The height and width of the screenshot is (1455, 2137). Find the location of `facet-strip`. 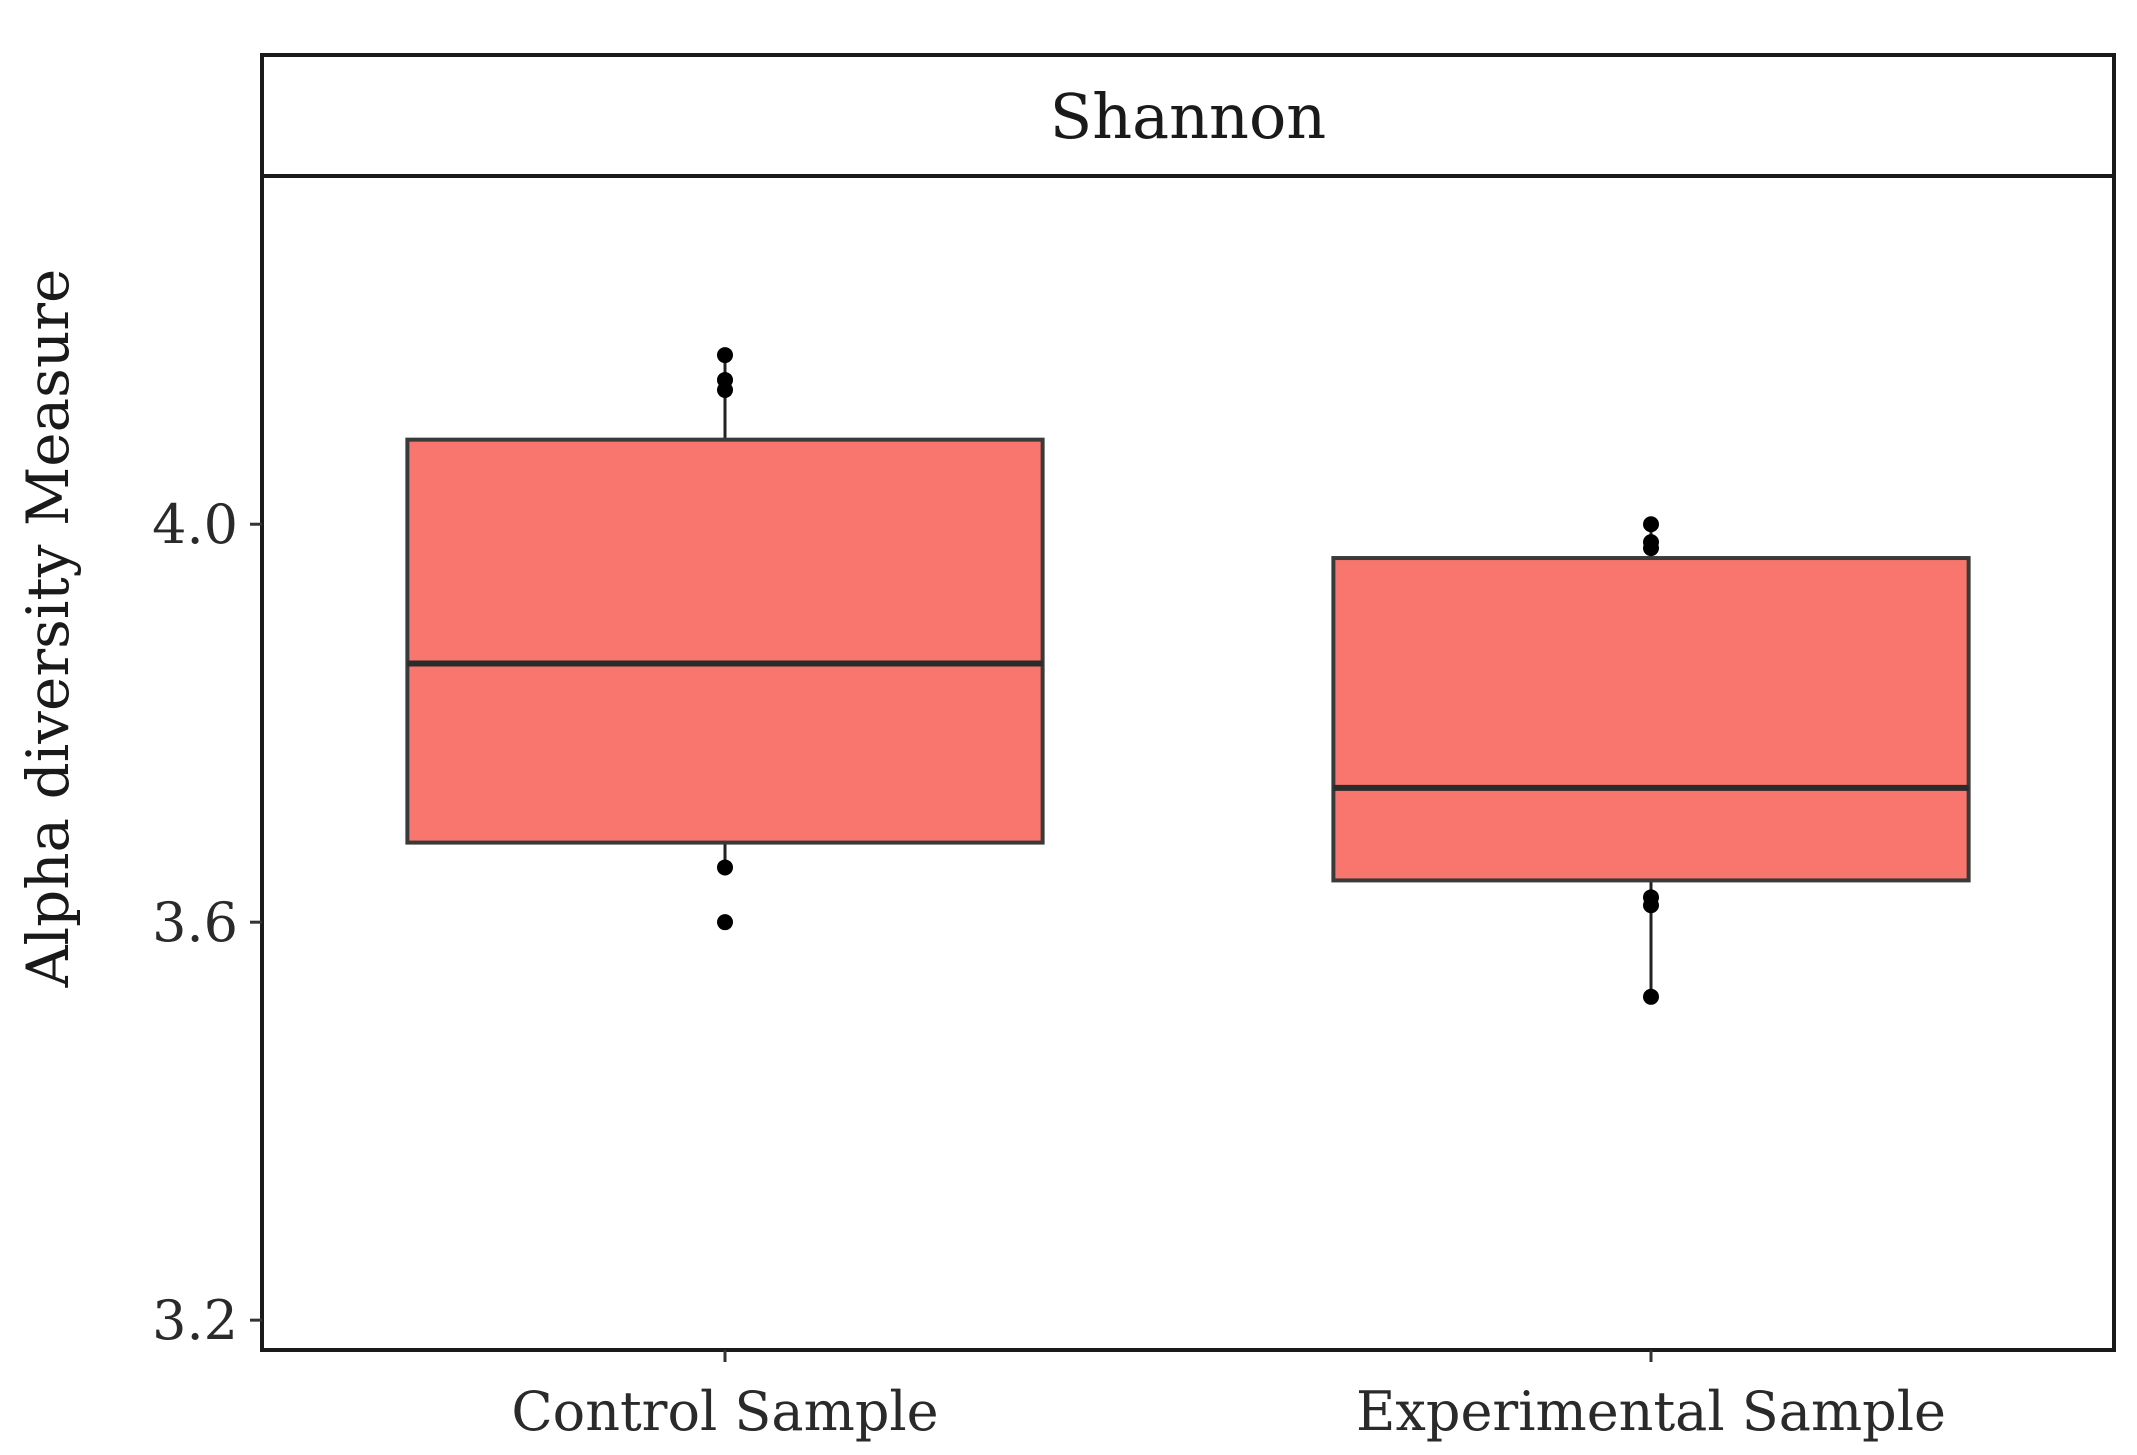

facet-strip is located at coordinates (1188, 115).